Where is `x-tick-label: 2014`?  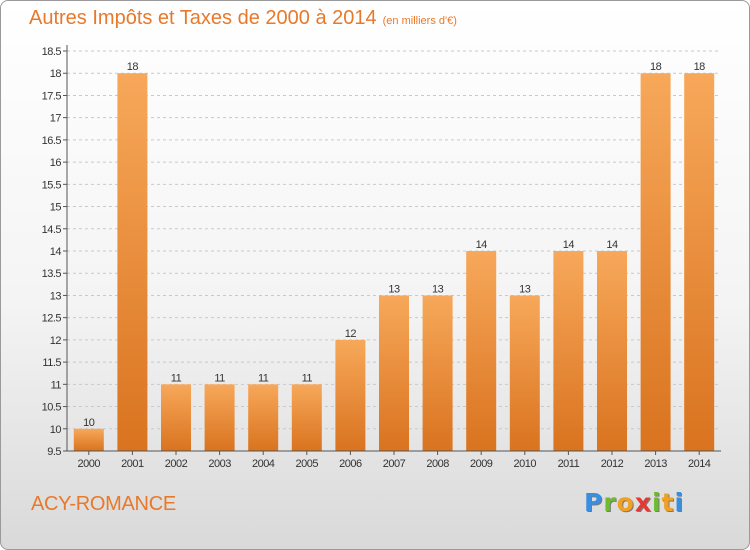
x-tick-label: 2014 is located at coordinates (699, 464).